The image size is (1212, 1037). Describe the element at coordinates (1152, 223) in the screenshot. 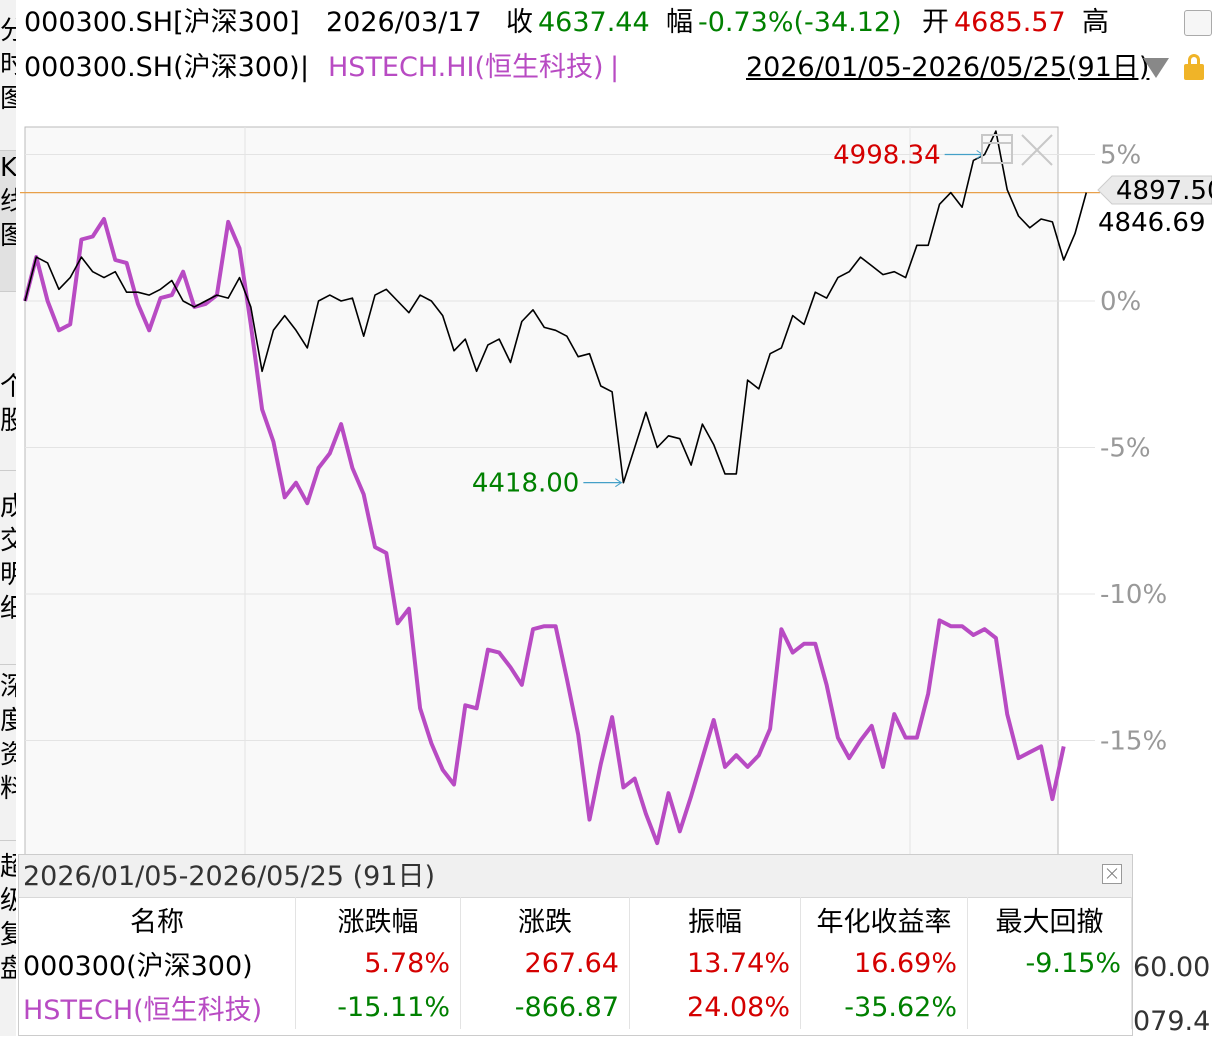

I see `right-price-label-secondary: 4846.69` at that location.